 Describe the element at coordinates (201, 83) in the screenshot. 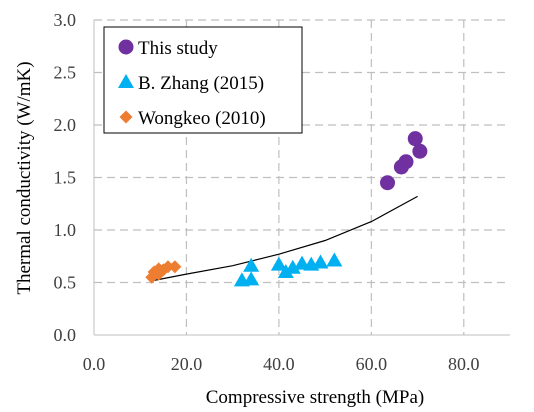

I see `legend-label: B. Zhang (2015)` at that location.